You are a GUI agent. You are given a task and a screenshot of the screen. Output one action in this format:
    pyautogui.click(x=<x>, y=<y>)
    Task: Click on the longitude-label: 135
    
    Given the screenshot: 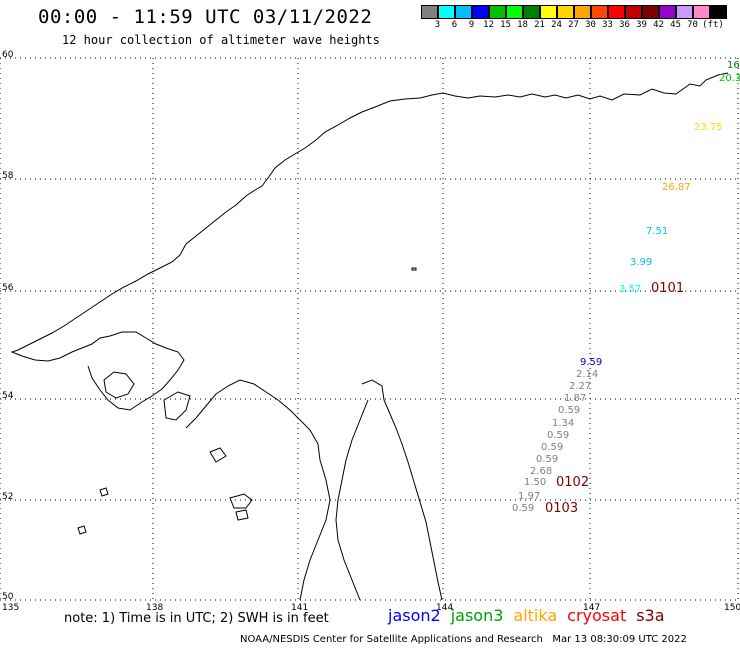 What is the action you would take?
    pyautogui.click(x=10, y=608)
    